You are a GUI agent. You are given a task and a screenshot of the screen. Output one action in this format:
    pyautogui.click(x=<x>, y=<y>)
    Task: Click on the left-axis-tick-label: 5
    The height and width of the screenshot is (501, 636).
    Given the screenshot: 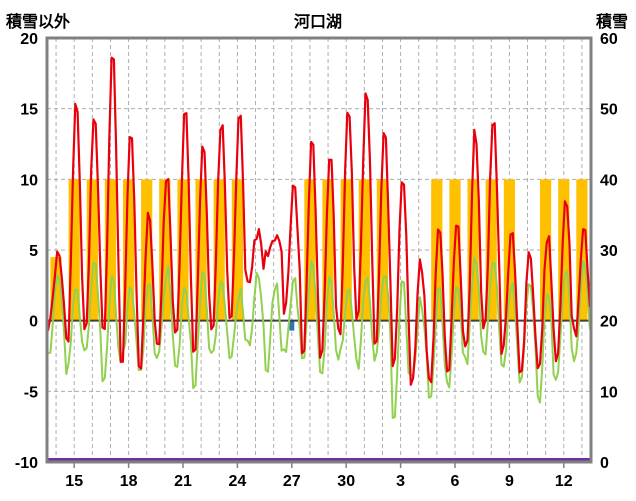 What is the action you would take?
    pyautogui.click(x=33, y=251)
    